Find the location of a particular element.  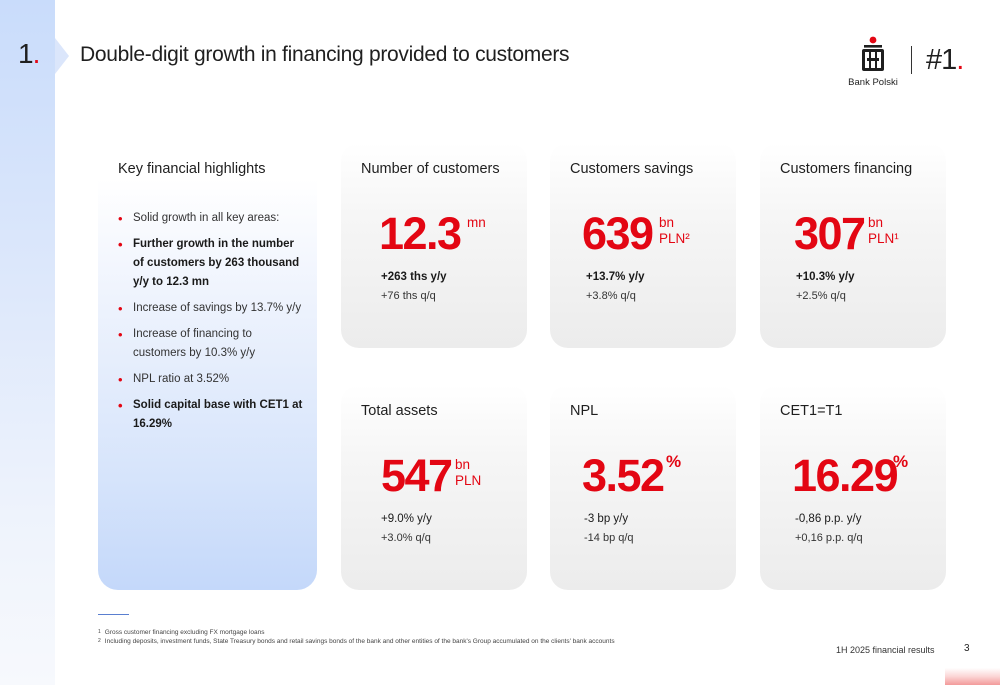

card-delta-yy: -0,86 p.p. y/y is located at coordinates (828, 519).